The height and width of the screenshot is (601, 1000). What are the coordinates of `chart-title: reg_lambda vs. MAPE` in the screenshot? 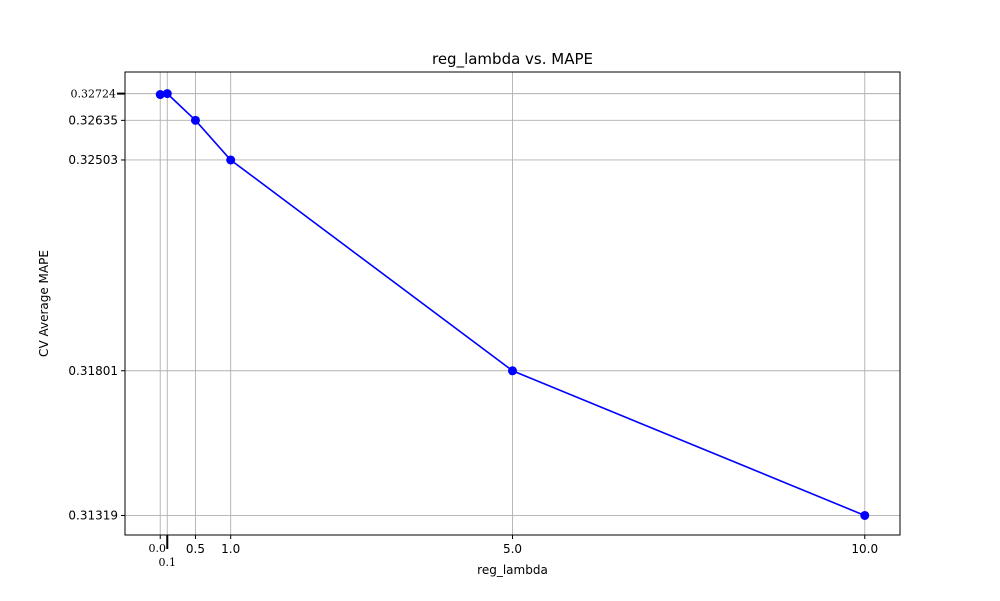 It's located at (512, 59).